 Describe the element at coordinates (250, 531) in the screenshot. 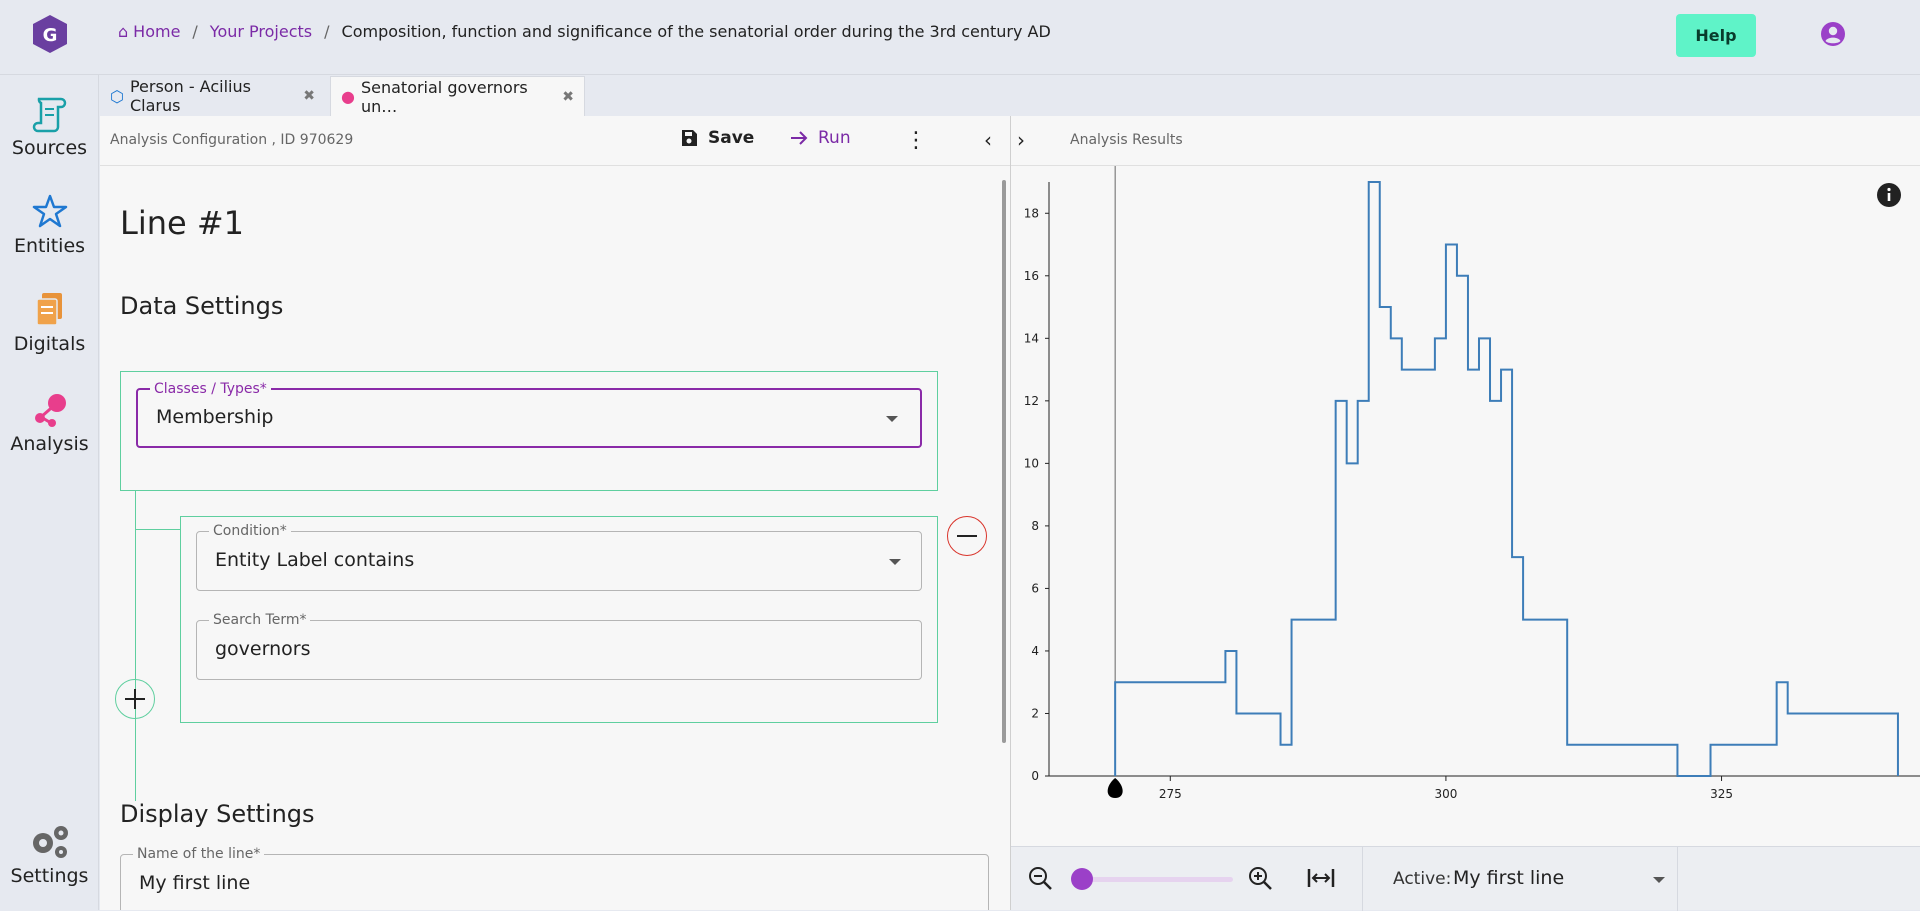

I see `condition-legend: Condition*` at that location.